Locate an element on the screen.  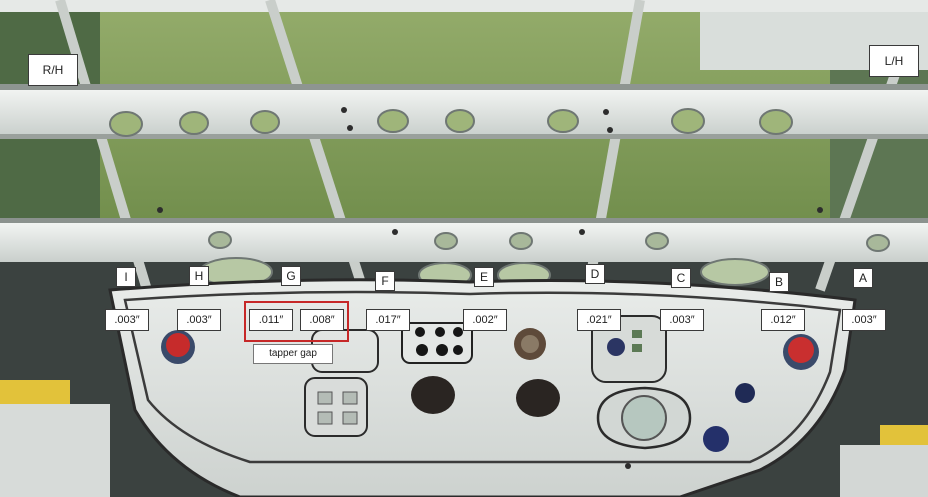
gap-measurement-label: .017″ is located at coordinates (388, 320).